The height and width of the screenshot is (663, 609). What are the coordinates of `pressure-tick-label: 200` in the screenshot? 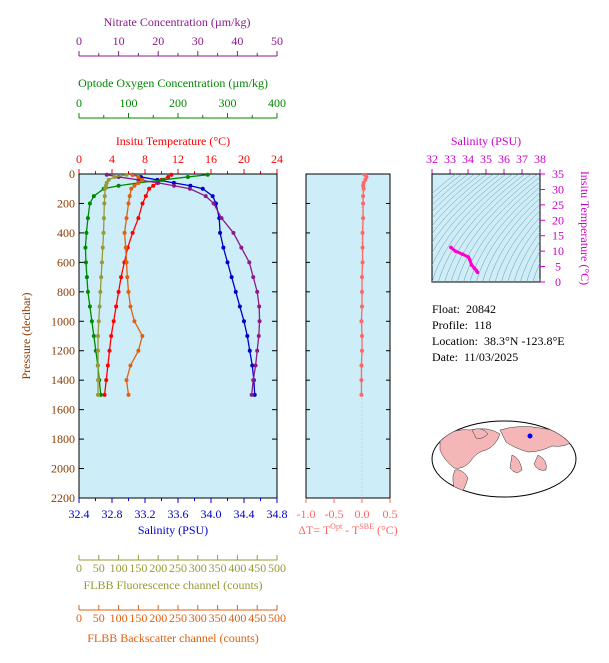 It's located at (66, 203).